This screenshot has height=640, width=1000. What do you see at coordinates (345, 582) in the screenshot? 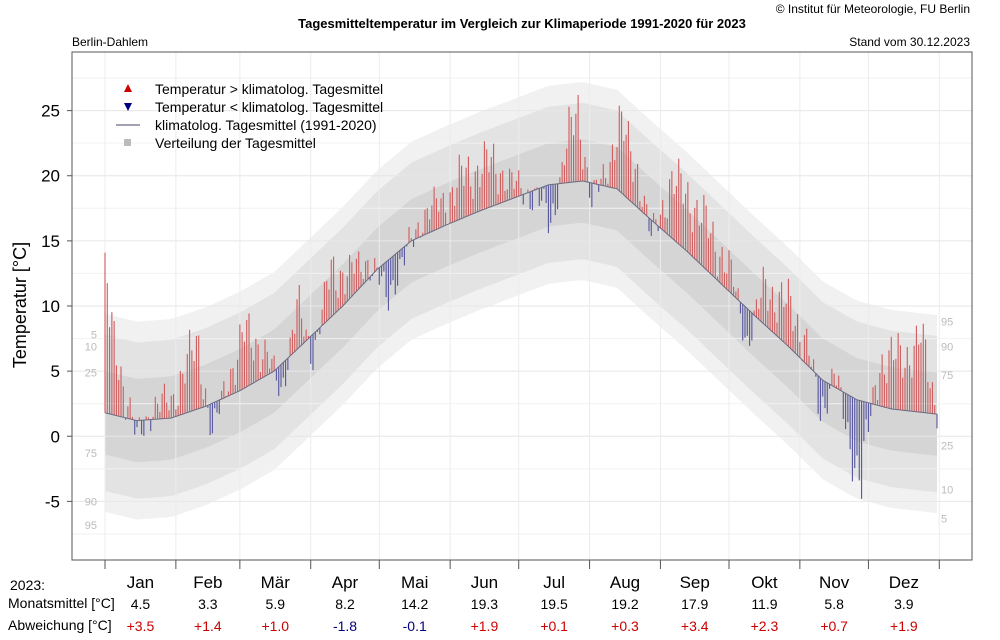
I see `month-label: Apr` at bounding box center [345, 582].